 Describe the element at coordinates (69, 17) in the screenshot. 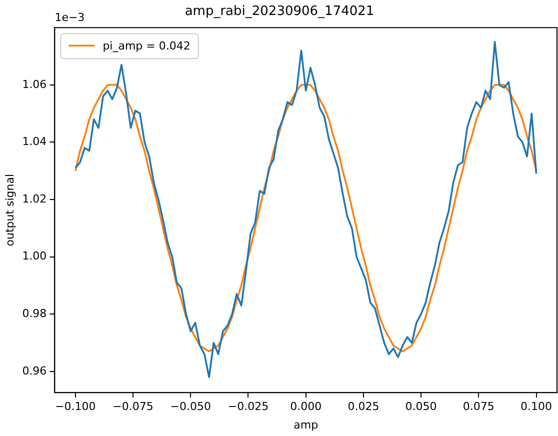

I see `text: 1e−3` at that location.